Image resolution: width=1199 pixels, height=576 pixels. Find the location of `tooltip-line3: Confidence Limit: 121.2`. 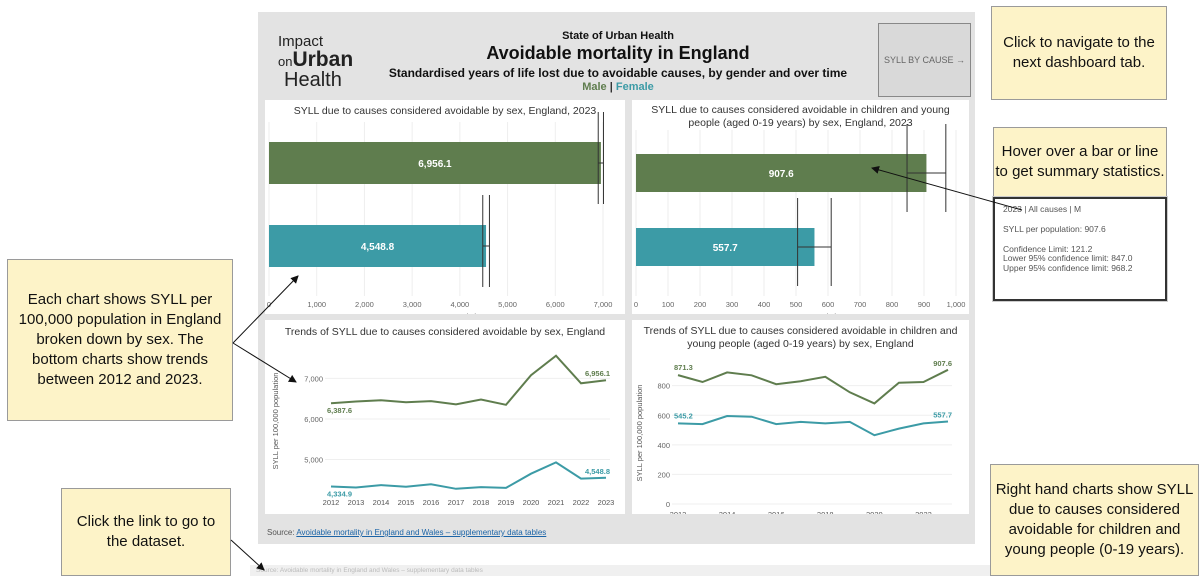

tooltip-line3: Confidence Limit: 121.2 is located at coordinates (1048, 248).